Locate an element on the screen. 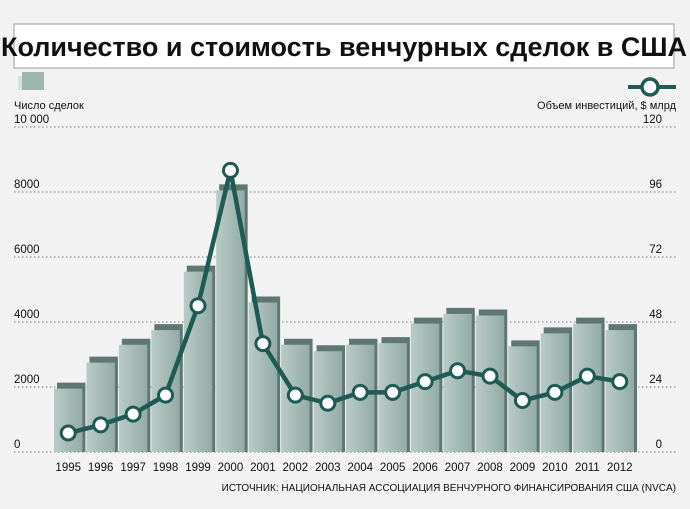 This screenshot has height=509, width=690. left-axis-label: Число сделок is located at coordinates (49, 106).